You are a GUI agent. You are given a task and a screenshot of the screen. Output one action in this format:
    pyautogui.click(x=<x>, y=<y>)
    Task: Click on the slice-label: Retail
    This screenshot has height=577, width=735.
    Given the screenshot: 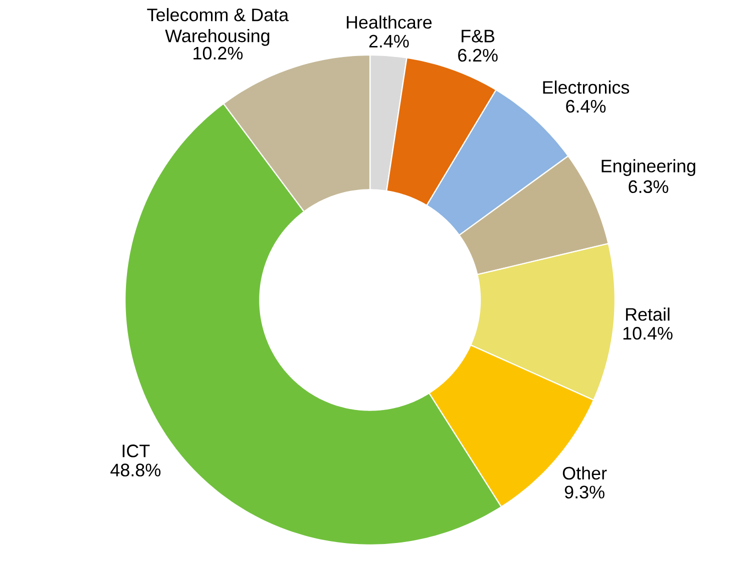 What is the action you would take?
    pyautogui.click(x=648, y=314)
    